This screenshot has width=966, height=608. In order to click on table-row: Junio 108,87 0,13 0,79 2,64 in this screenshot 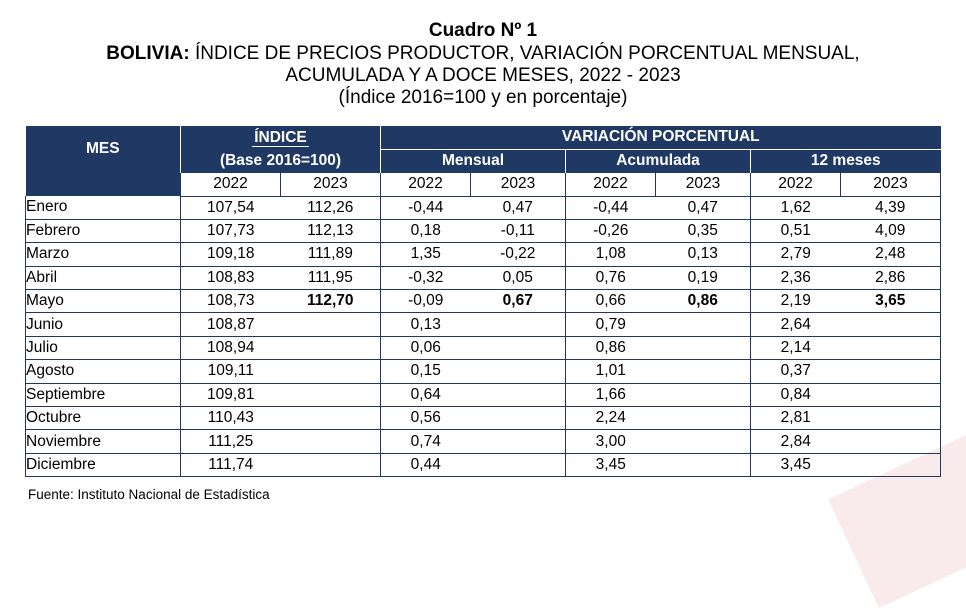, I will do `click(483, 324)`.